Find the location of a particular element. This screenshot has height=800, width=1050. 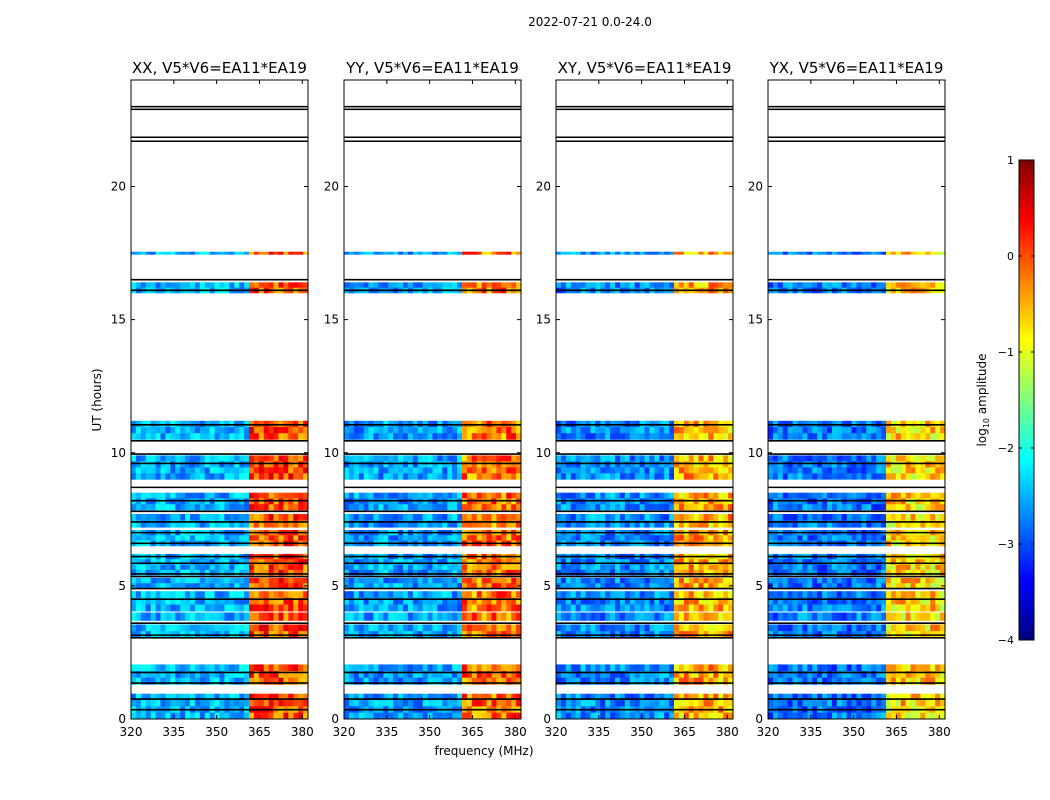

x-tick-label: 380 is located at coordinates (302, 732).